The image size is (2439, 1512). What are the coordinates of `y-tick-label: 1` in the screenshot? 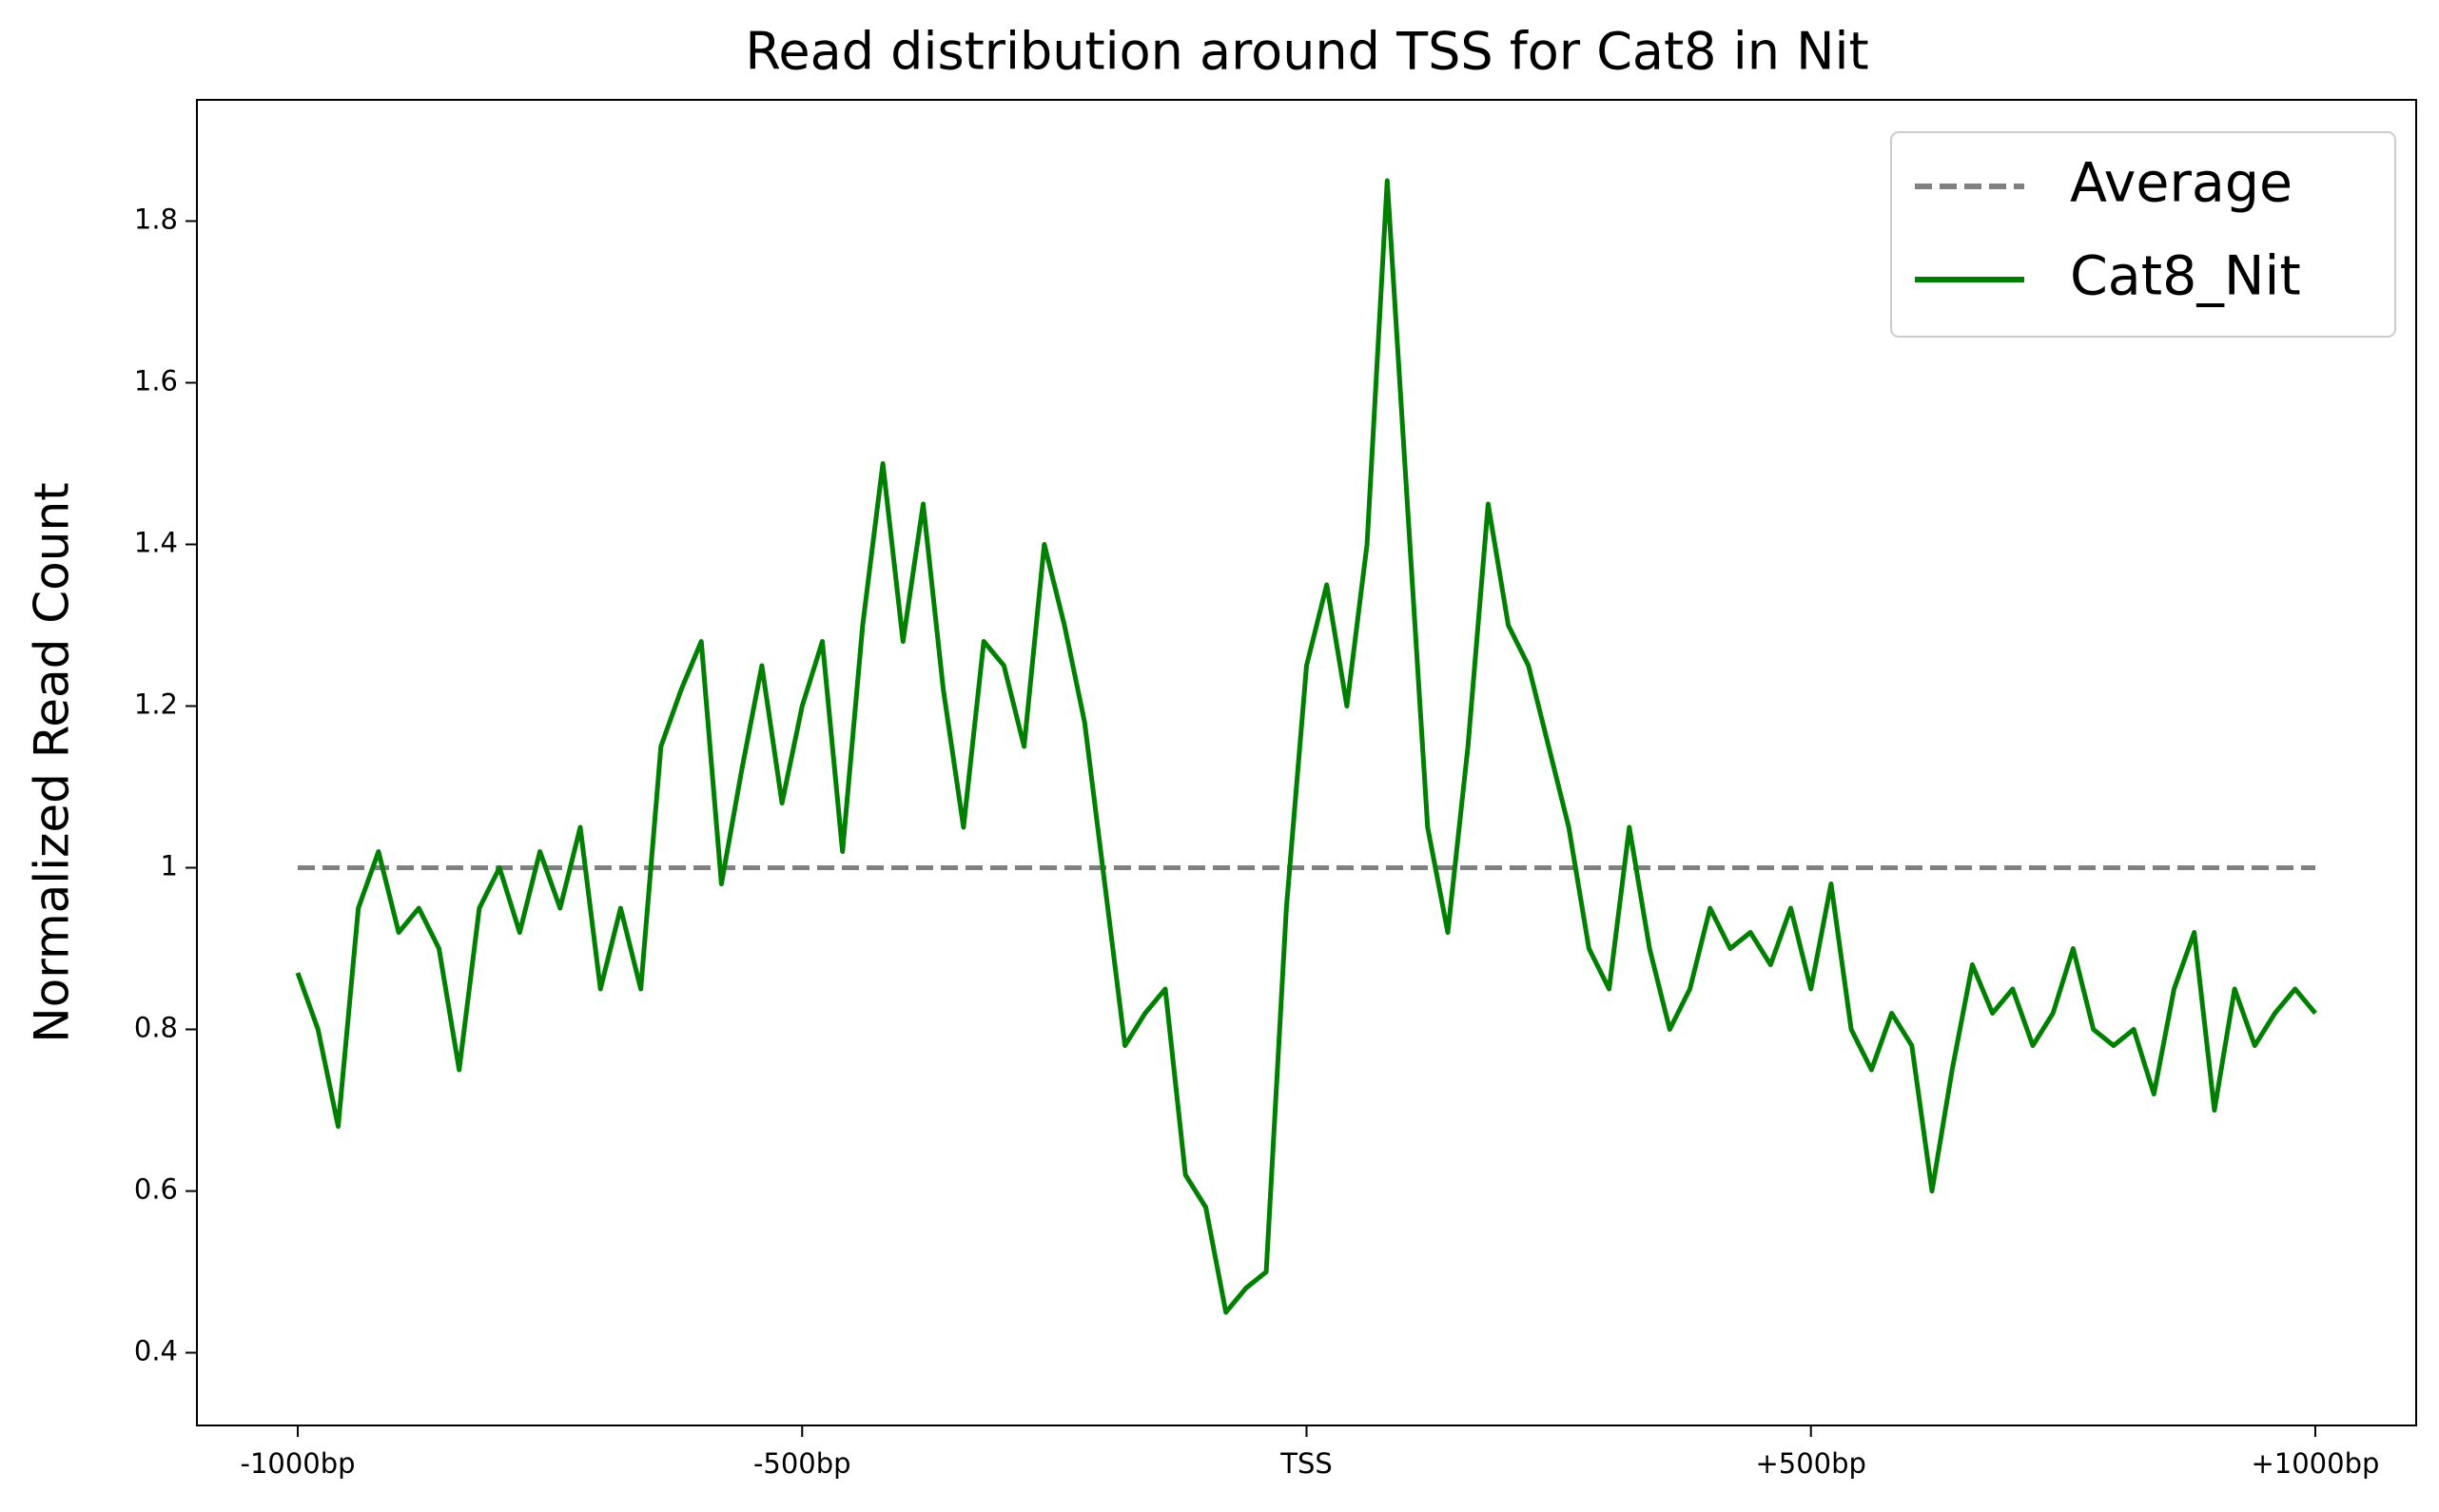 It's located at (169, 866).